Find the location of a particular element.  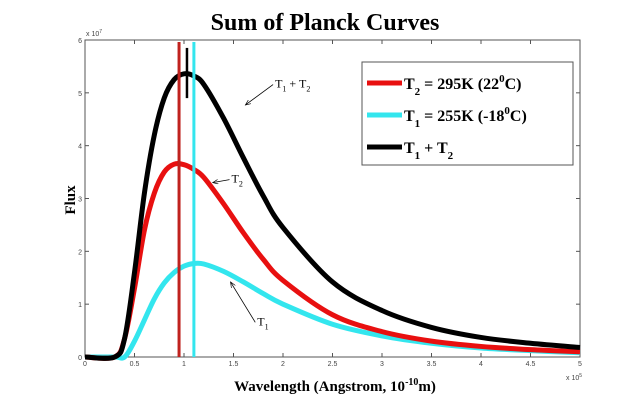

y-tick-label: 0 is located at coordinates (80, 358).